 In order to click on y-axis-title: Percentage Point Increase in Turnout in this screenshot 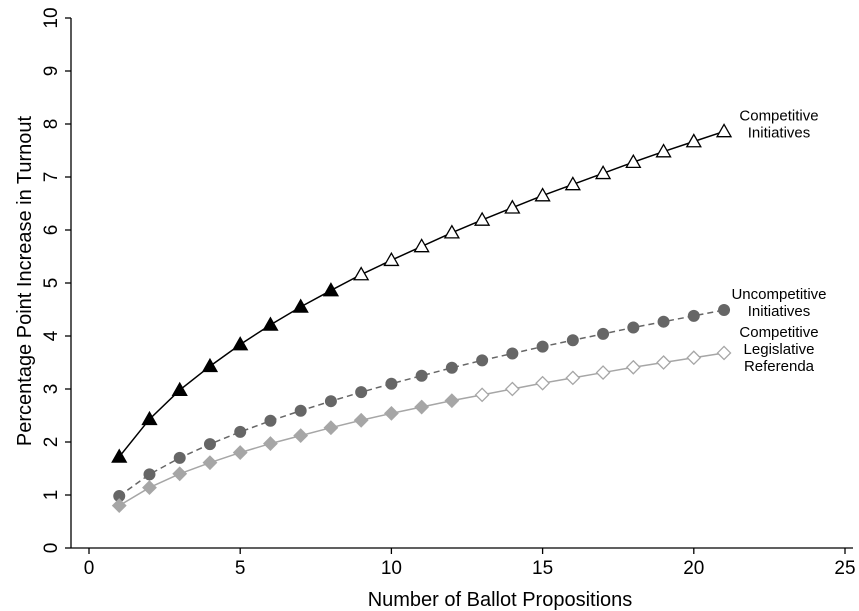, I will do `click(25, 280)`.